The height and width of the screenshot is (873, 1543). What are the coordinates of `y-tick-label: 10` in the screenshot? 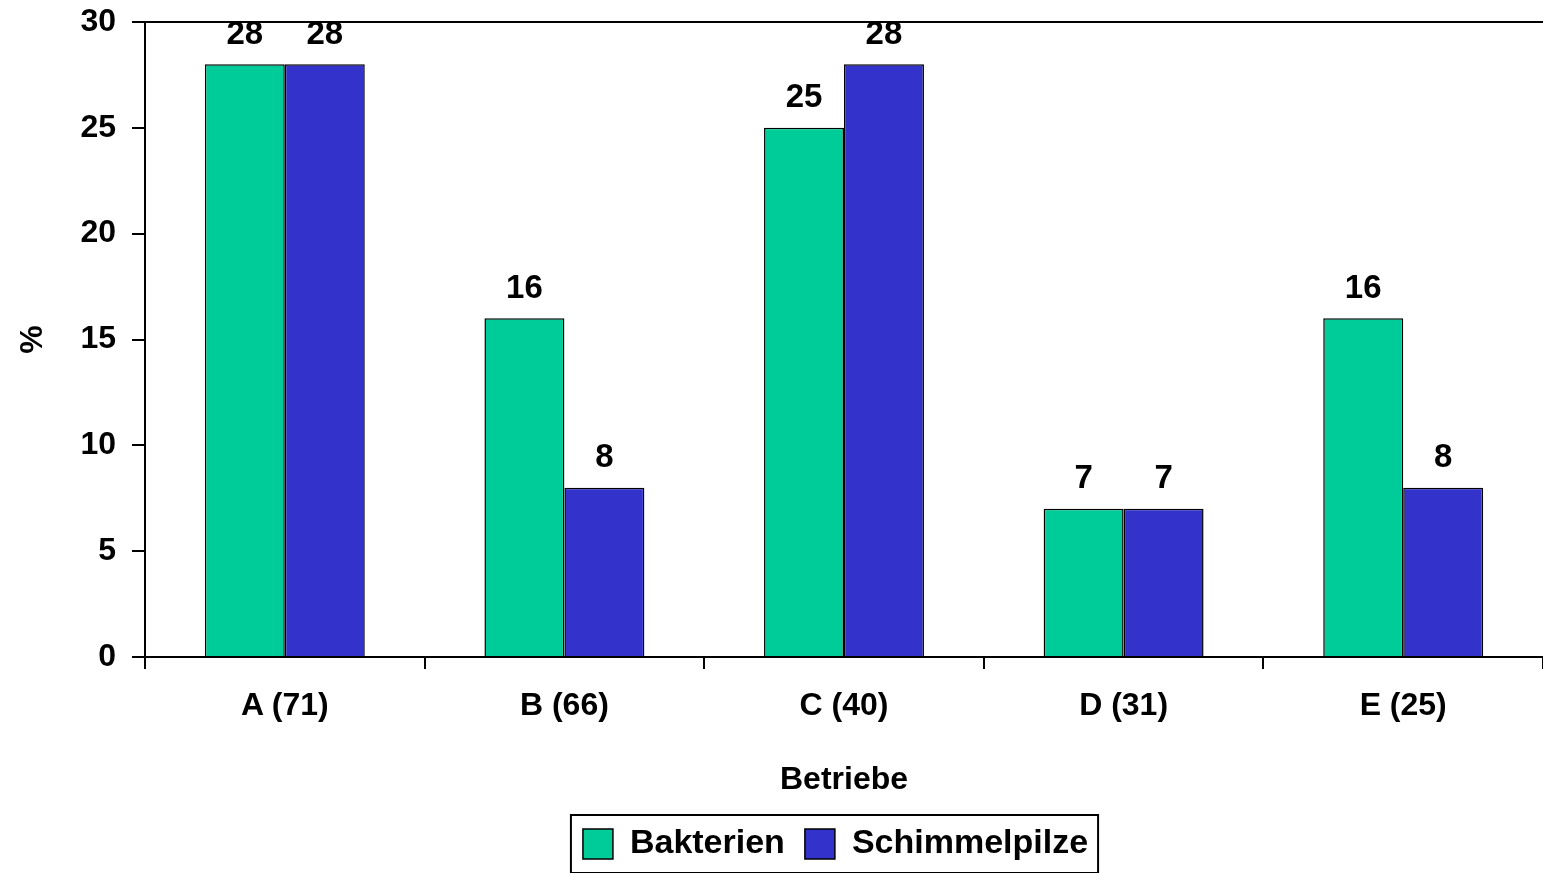 It's located at (98, 443).